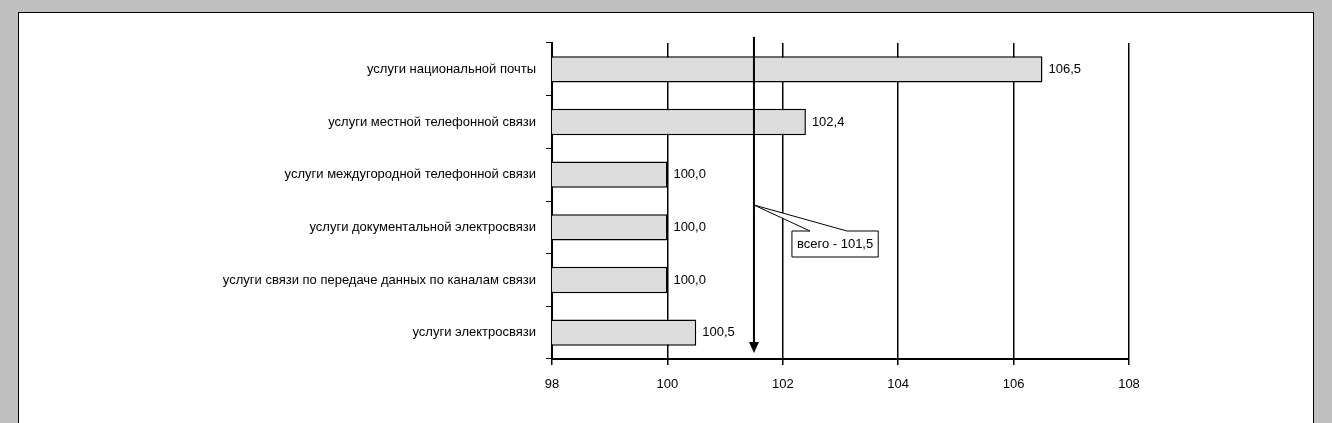  I want to click on x-tick-label: 106, so click(1013, 384).